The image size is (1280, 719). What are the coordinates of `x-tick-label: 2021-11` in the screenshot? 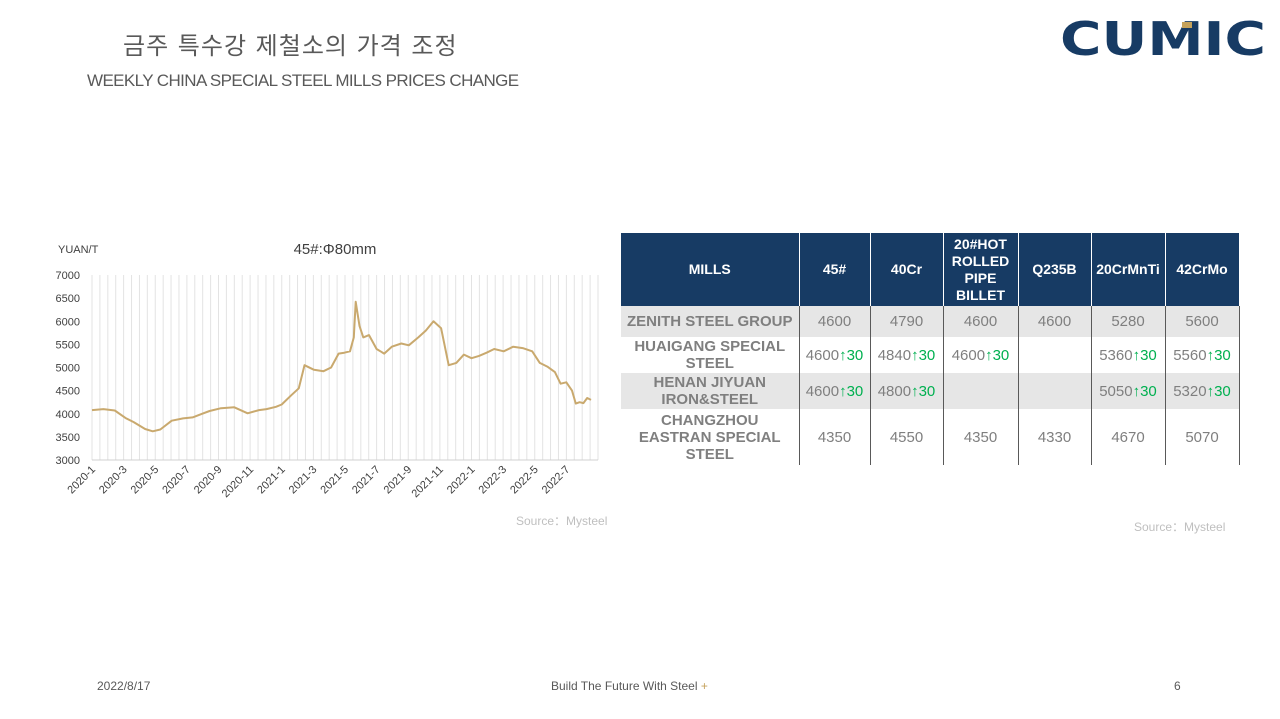 It's located at (427, 482).